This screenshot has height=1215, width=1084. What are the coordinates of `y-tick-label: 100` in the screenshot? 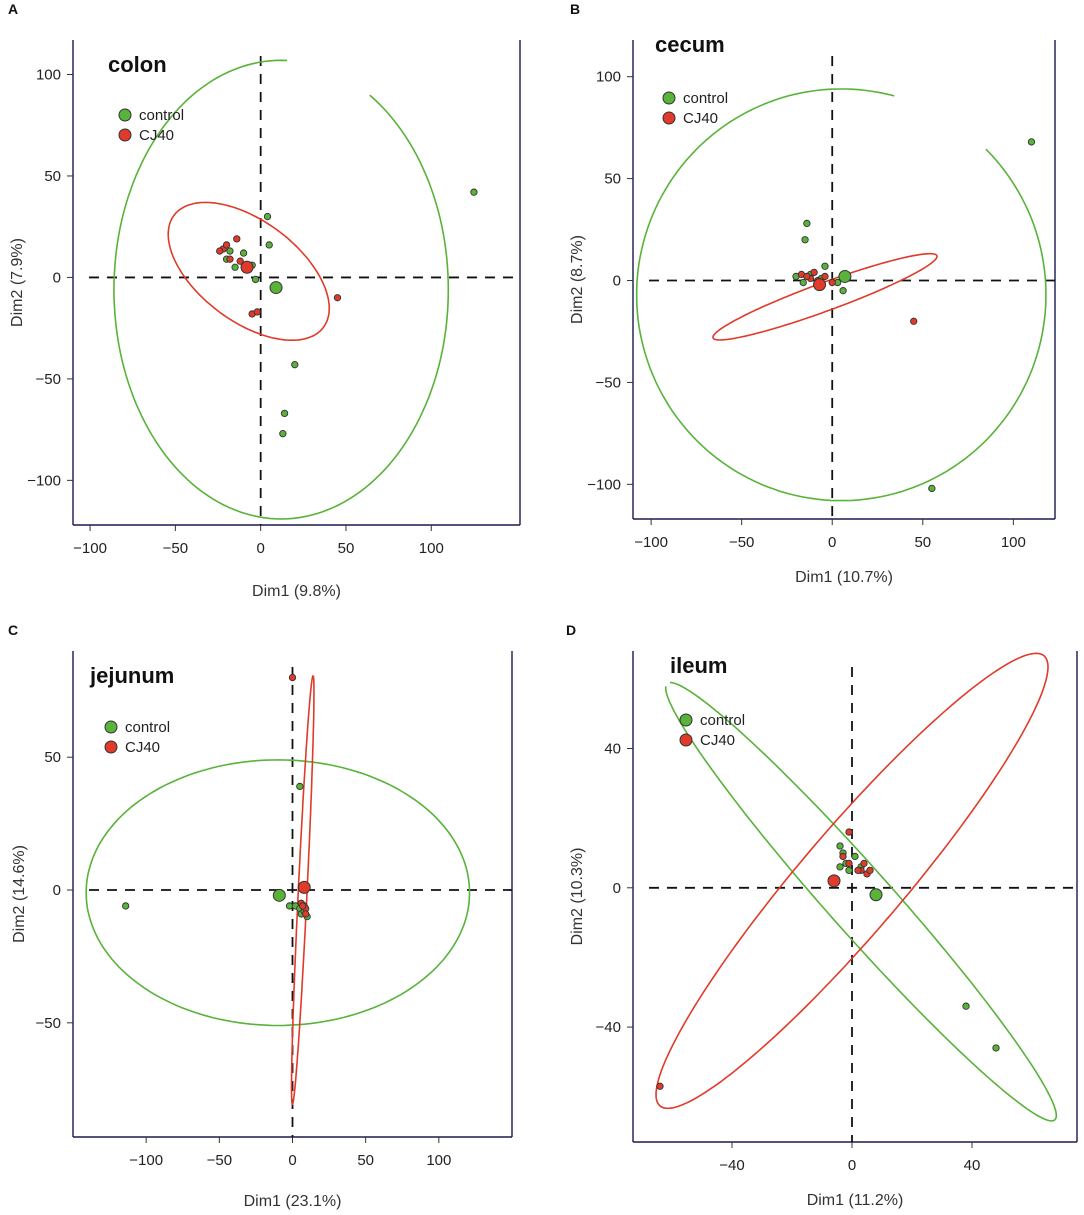 It's located at (608, 77).